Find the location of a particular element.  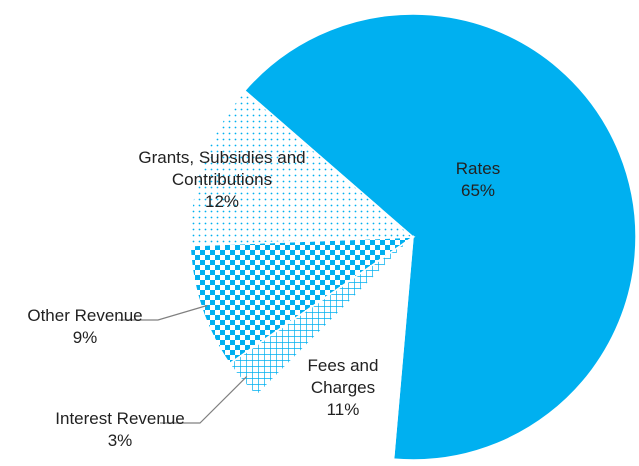

data-label: Other Revenue 9% is located at coordinates (85, 327).